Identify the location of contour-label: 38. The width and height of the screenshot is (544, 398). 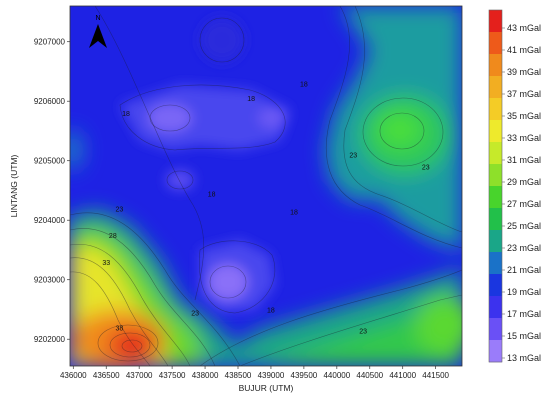
(120, 328).